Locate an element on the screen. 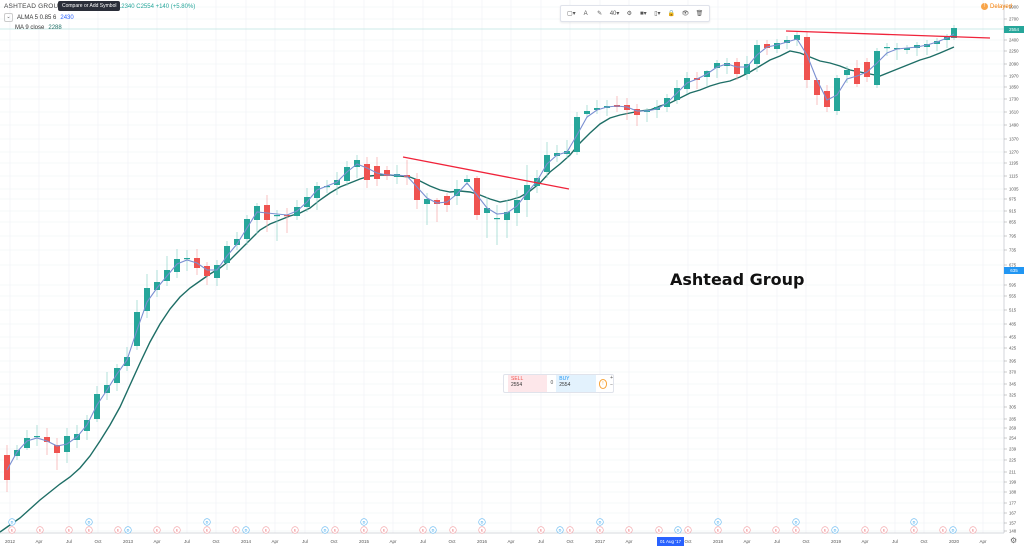 The height and width of the screenshot is (554, 1024). chart-text-annotation: Ashtead Group is located at coordinates (737, 279).